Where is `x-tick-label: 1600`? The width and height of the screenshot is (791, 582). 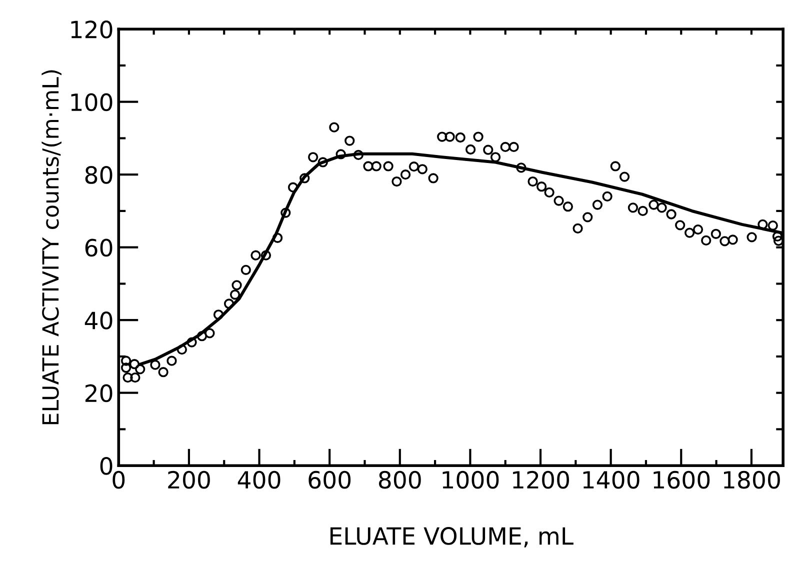 x-tick-label: 1600 is located at coordinates (682, 479).